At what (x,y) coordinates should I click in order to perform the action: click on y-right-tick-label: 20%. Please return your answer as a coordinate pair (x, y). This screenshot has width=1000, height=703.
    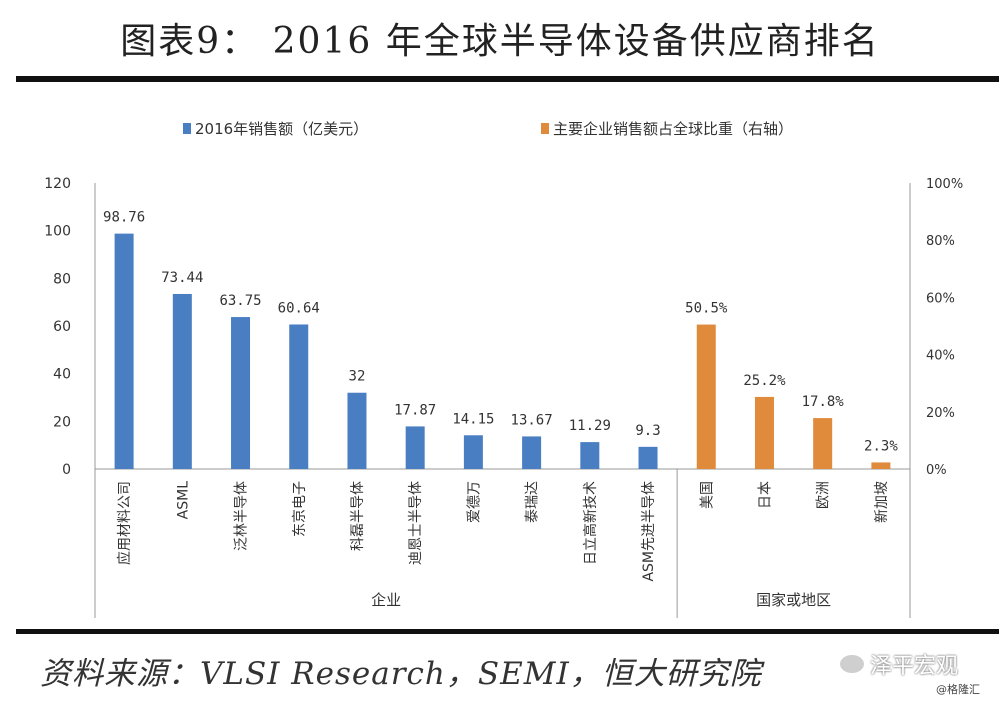
    Looking at the image, I should click on (940, 413).